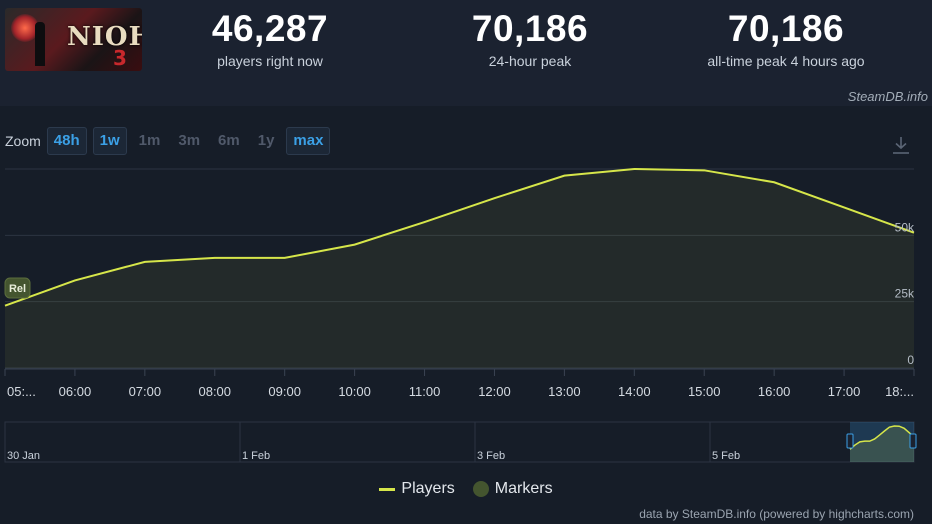 This screenshot has height=524, width=932. I want to click on zoom-1y-button: 1y, so click(266, 141).